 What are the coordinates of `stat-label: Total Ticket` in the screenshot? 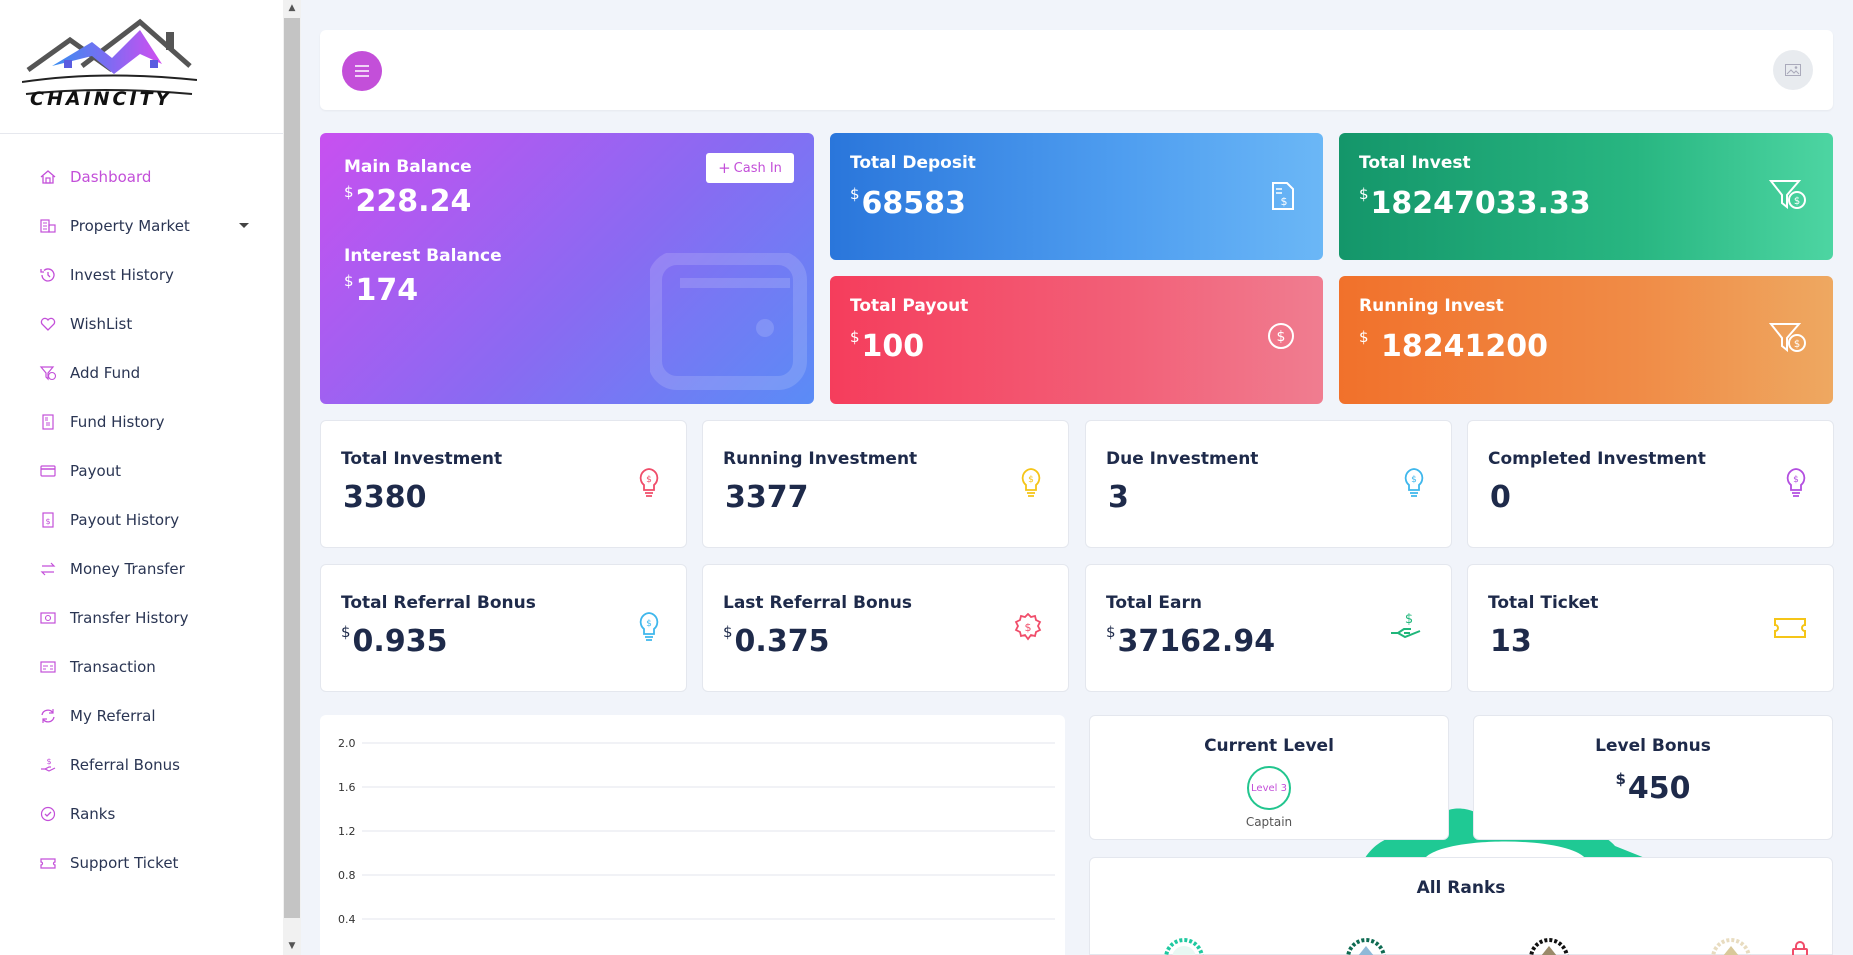 It's located at (1543, 603).